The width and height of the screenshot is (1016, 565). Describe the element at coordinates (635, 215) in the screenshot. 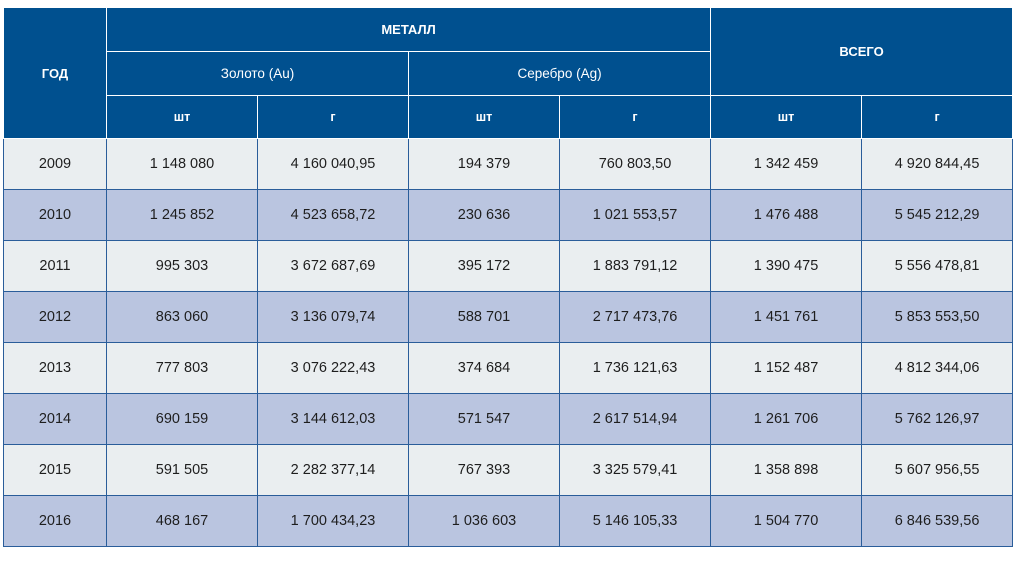

I see `cell-silver-g: 1 021 553,57` at that location.